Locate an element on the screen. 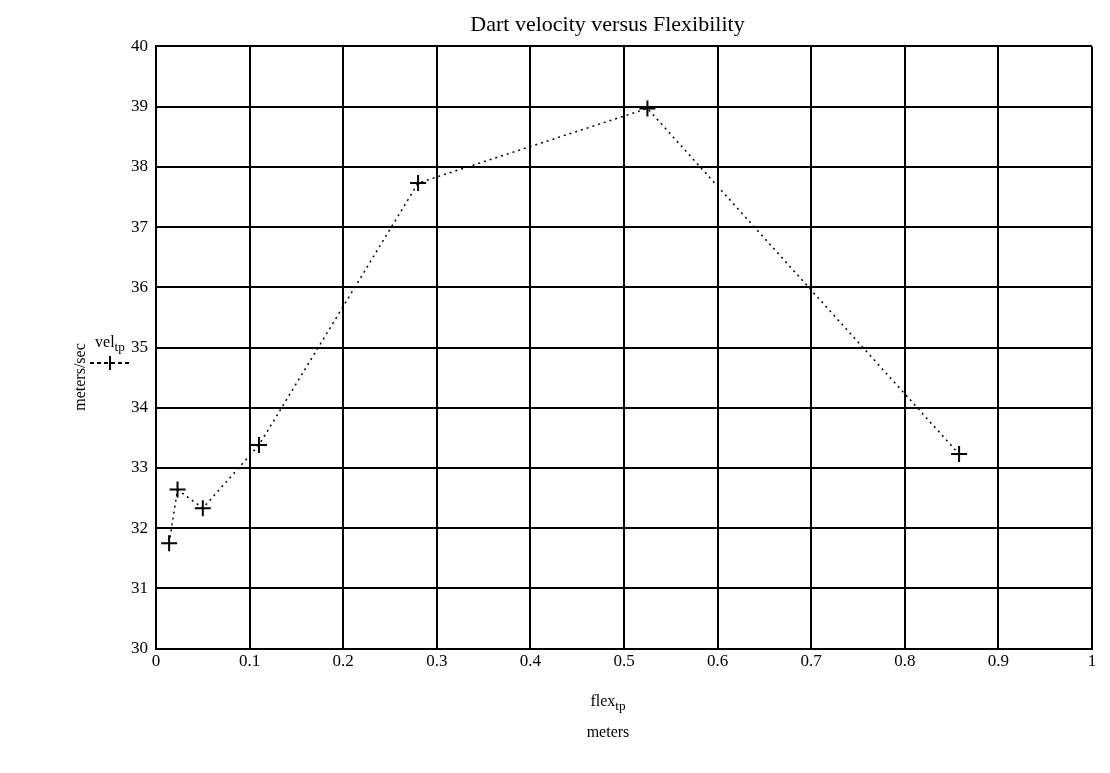 This screenshot has width=1110, height=773. x-tick-label: 0.5 is located at coordinates (624, 661).